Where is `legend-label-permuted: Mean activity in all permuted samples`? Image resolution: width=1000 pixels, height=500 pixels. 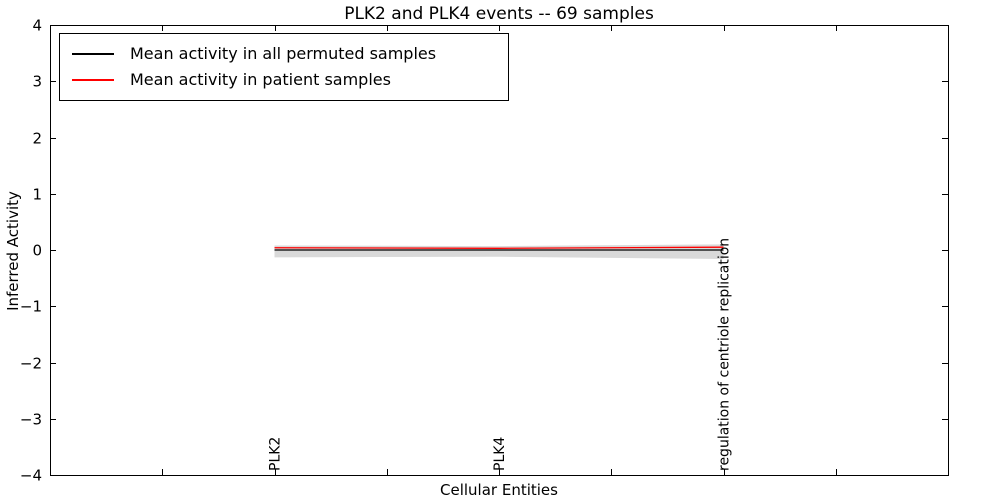
legend-label-permuted: Mean activity in all permuted samples is located at coordinates (283, 53).